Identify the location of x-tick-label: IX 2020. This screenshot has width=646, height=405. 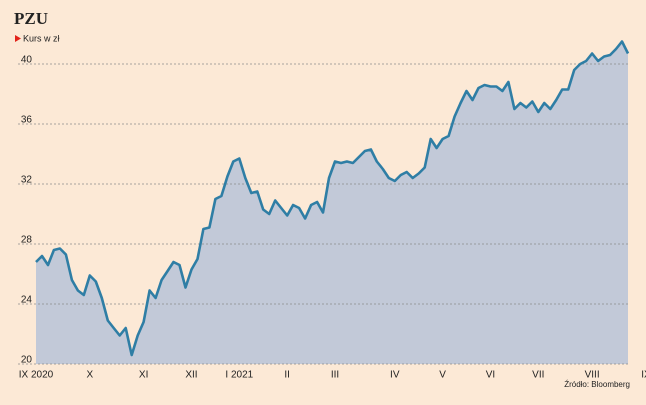
(36, 375).